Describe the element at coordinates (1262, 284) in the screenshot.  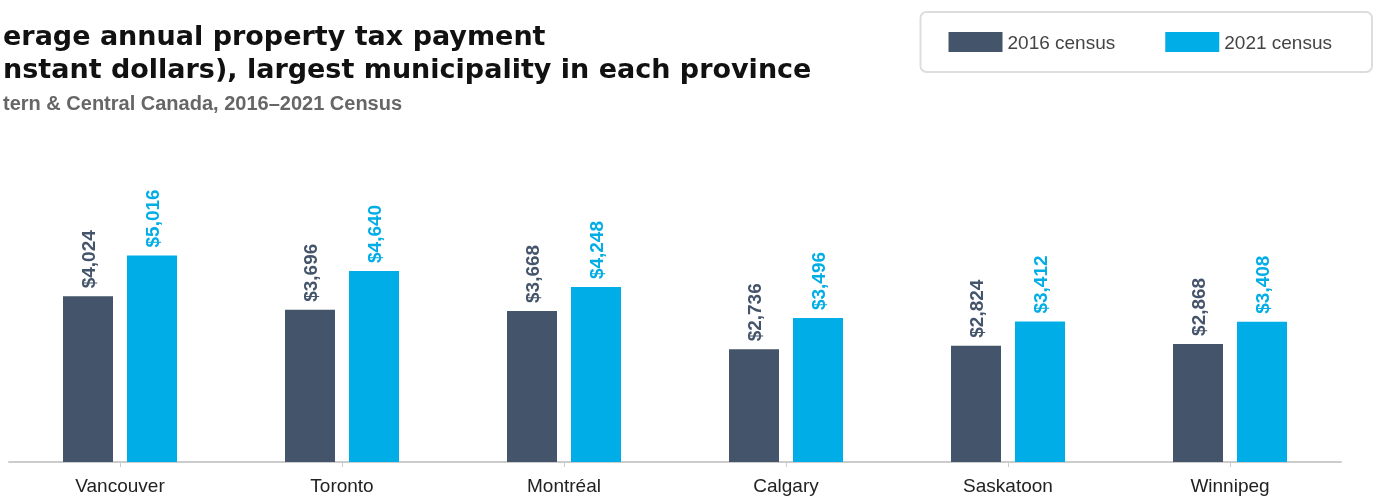
I see `data-label: $3,408` at that location.